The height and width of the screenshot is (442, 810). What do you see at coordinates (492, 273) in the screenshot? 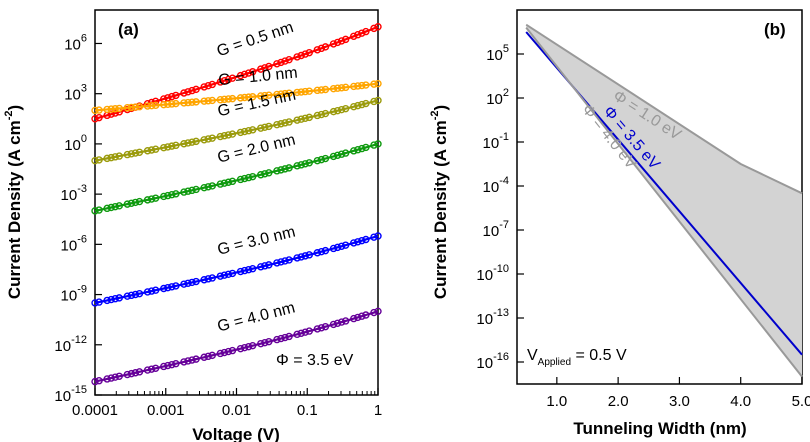
I see `y-tick-label: 10⁻¹⁰` at bounding box center [492, 273].